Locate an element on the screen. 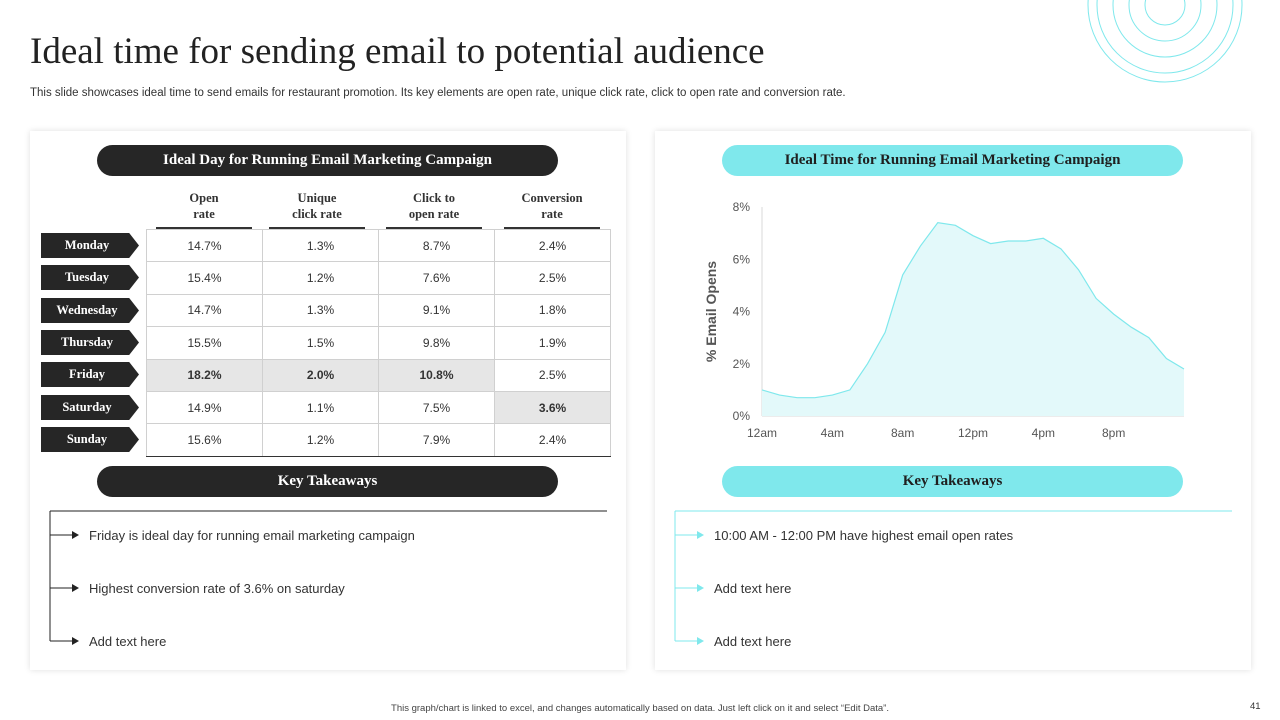 The width and height of the screenshot is (1280, 720). chart-y-ticks: 0% 2% 4% 6% 8% is located at coordinates (742, 311).